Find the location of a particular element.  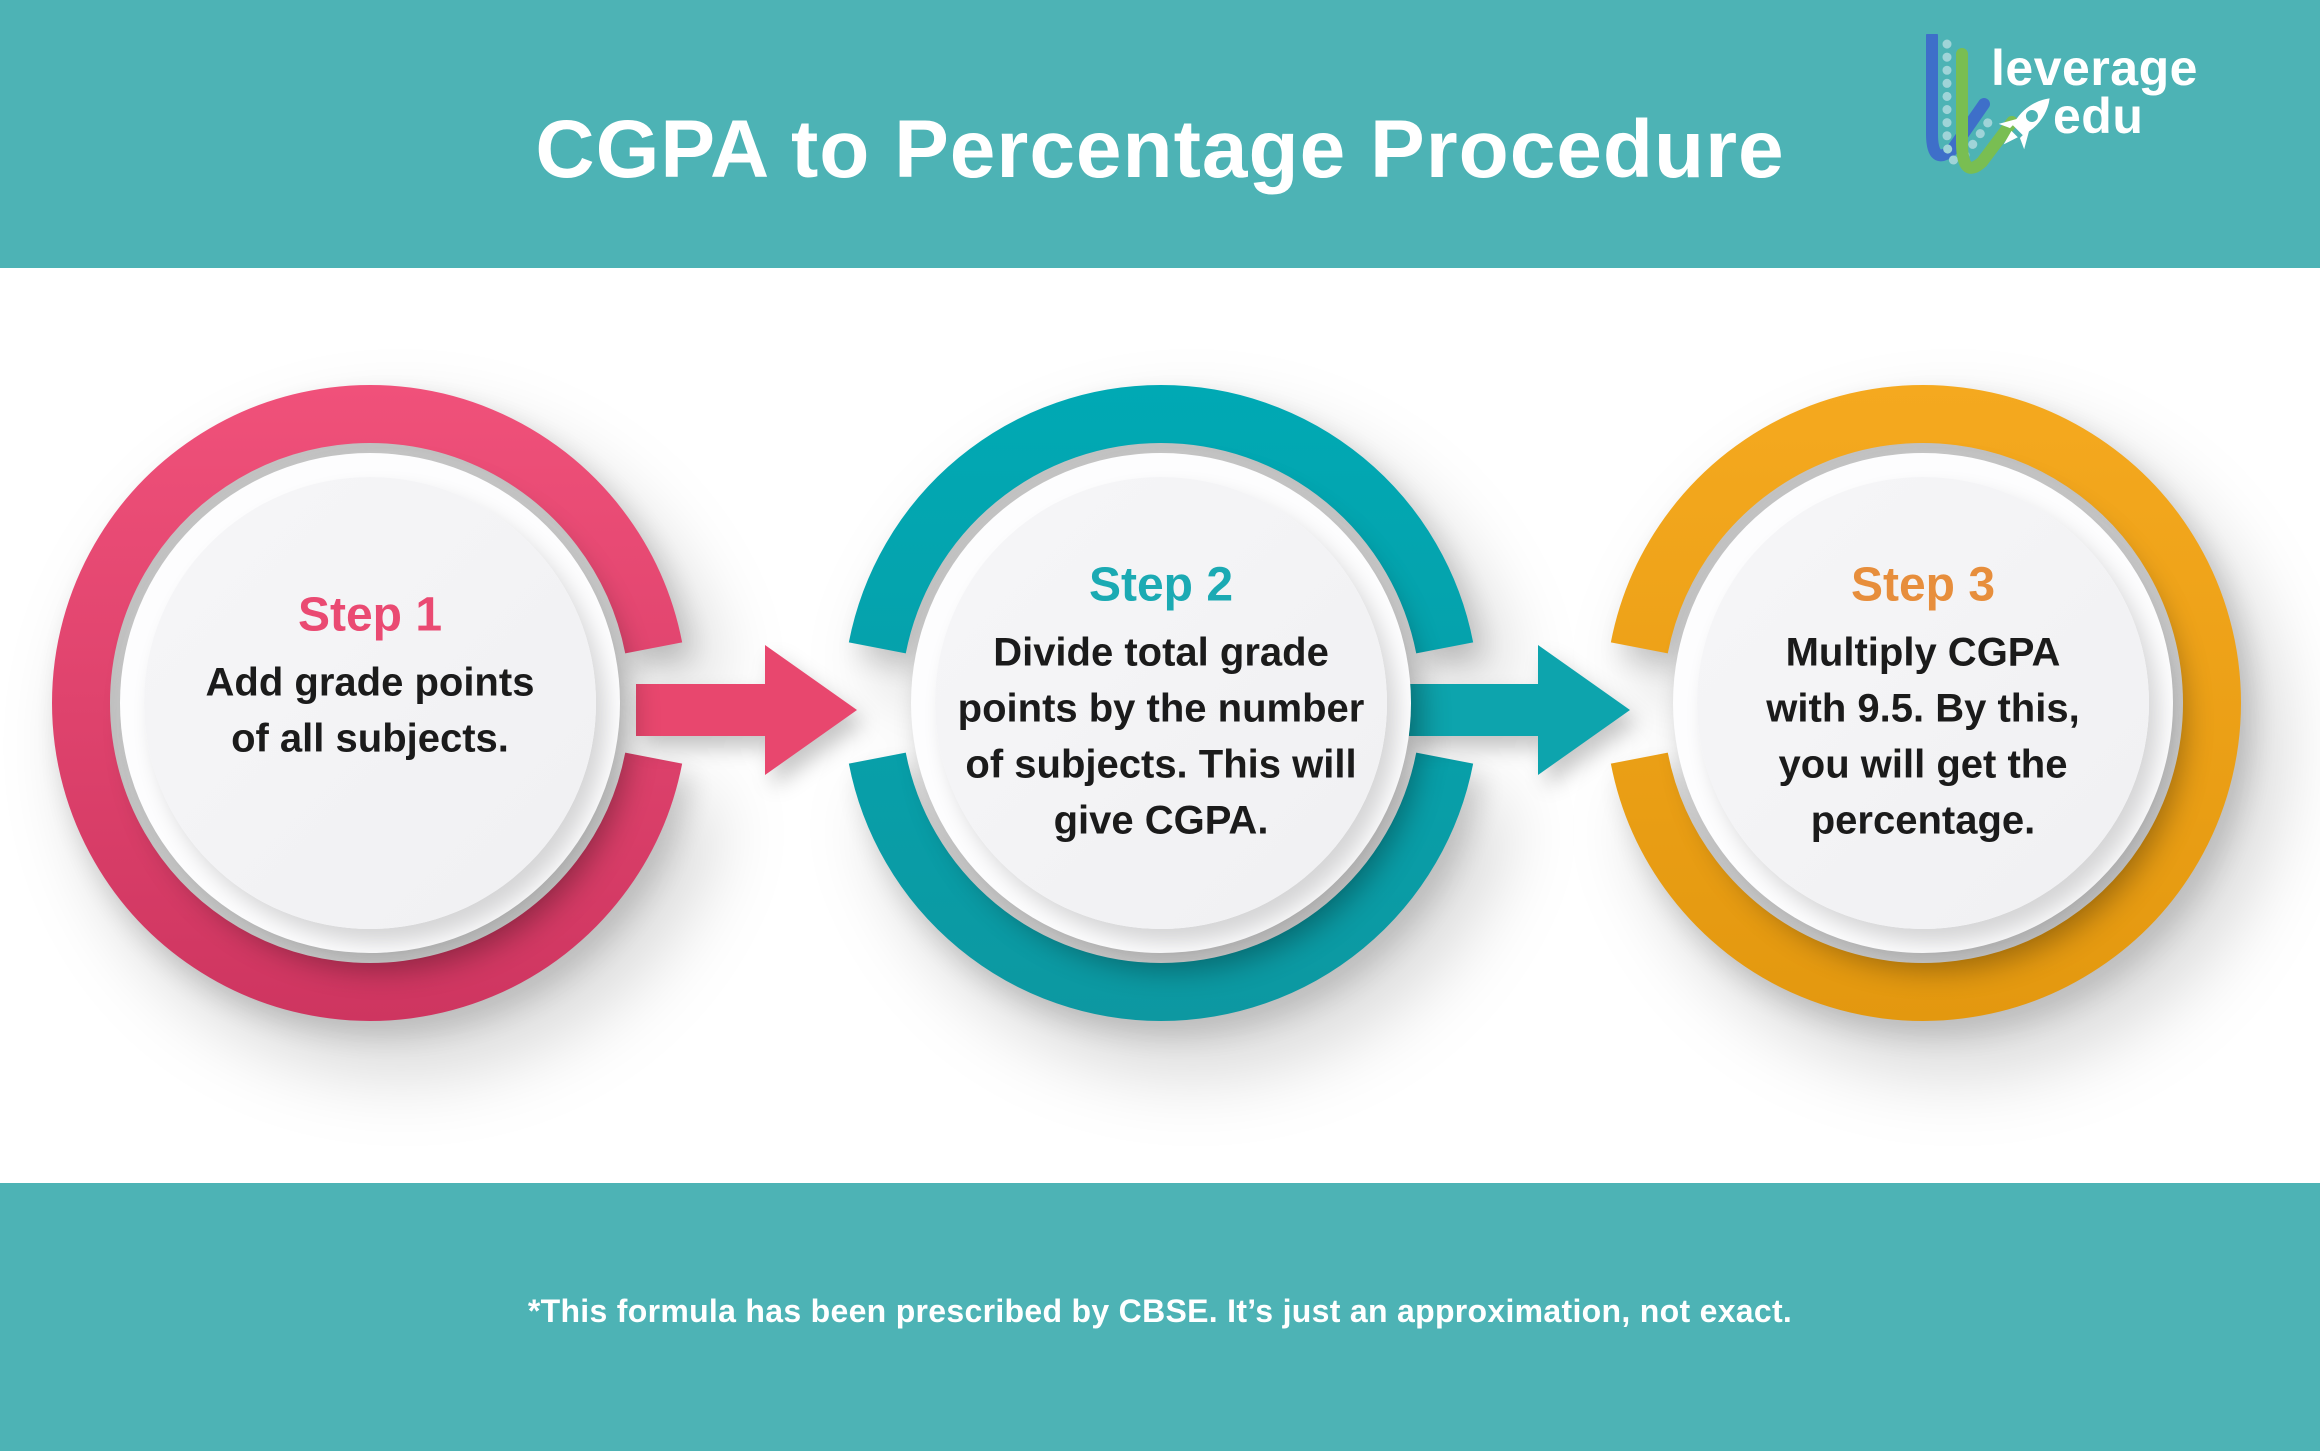

step1-line: Add grade points is located at coordinates (370, 682).